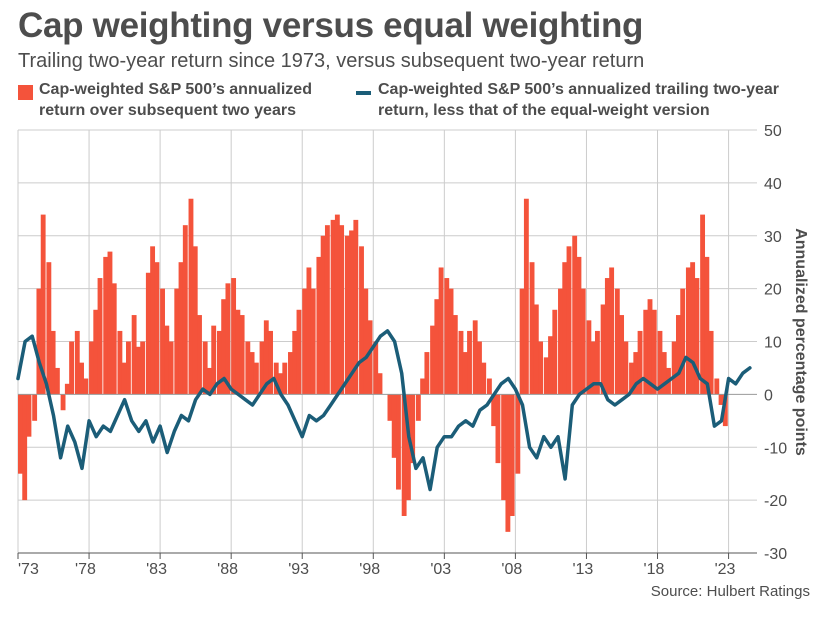  Describe the element at coordinates (363, 93) in the screenshot. I see `legend-line-swatch` at that location.